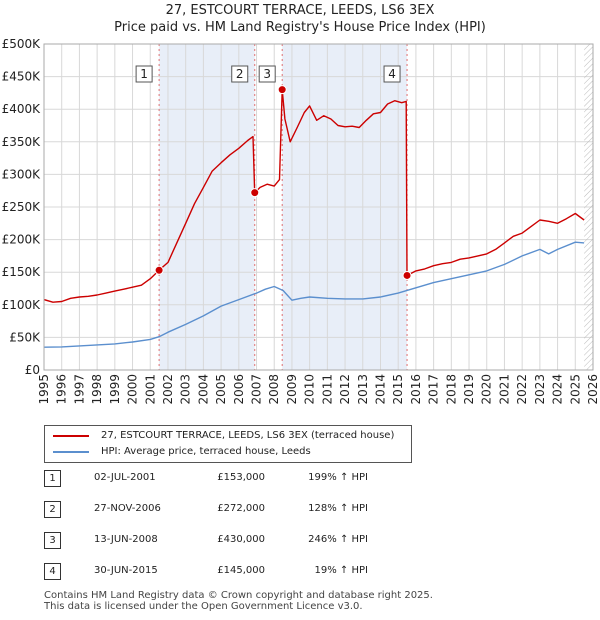  What do you see at coordinates (363, 389) in the screenshot?
I see `x-tick-label: 2013` at bounding box center [363, 389].